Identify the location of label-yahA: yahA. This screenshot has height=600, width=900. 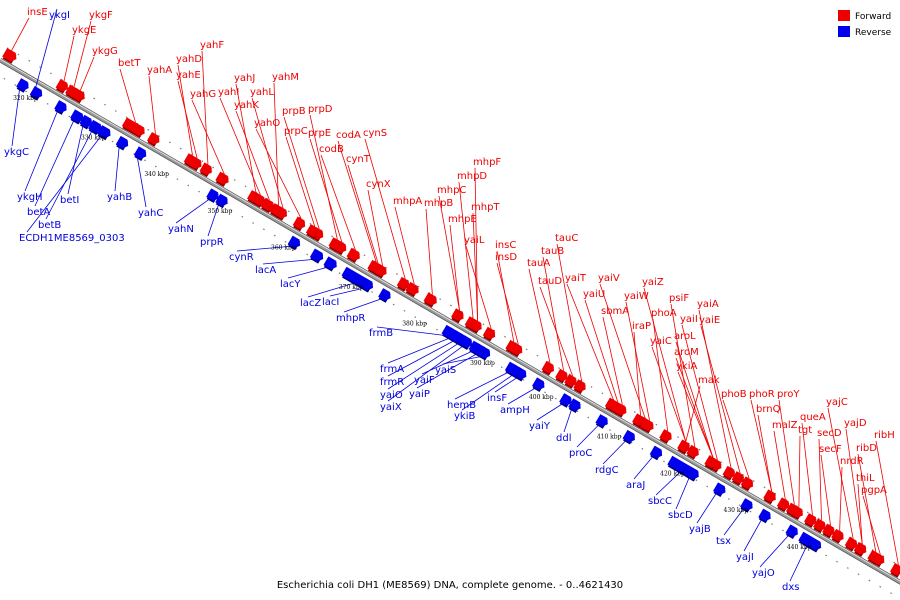
(159, 70).